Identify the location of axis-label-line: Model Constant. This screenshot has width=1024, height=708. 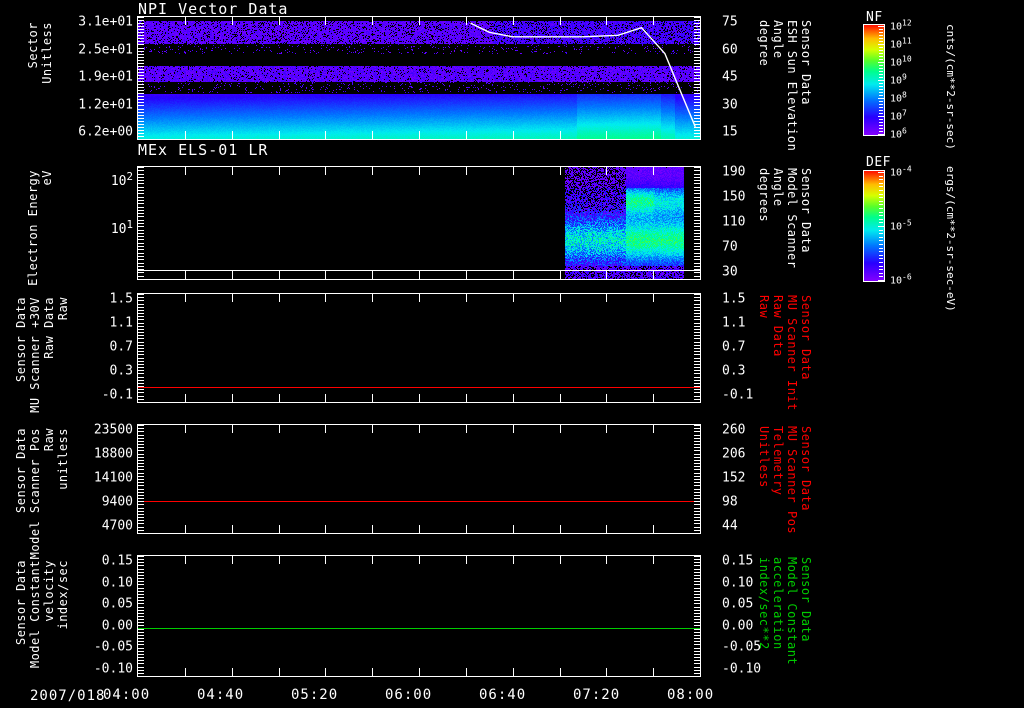
(35, 614).